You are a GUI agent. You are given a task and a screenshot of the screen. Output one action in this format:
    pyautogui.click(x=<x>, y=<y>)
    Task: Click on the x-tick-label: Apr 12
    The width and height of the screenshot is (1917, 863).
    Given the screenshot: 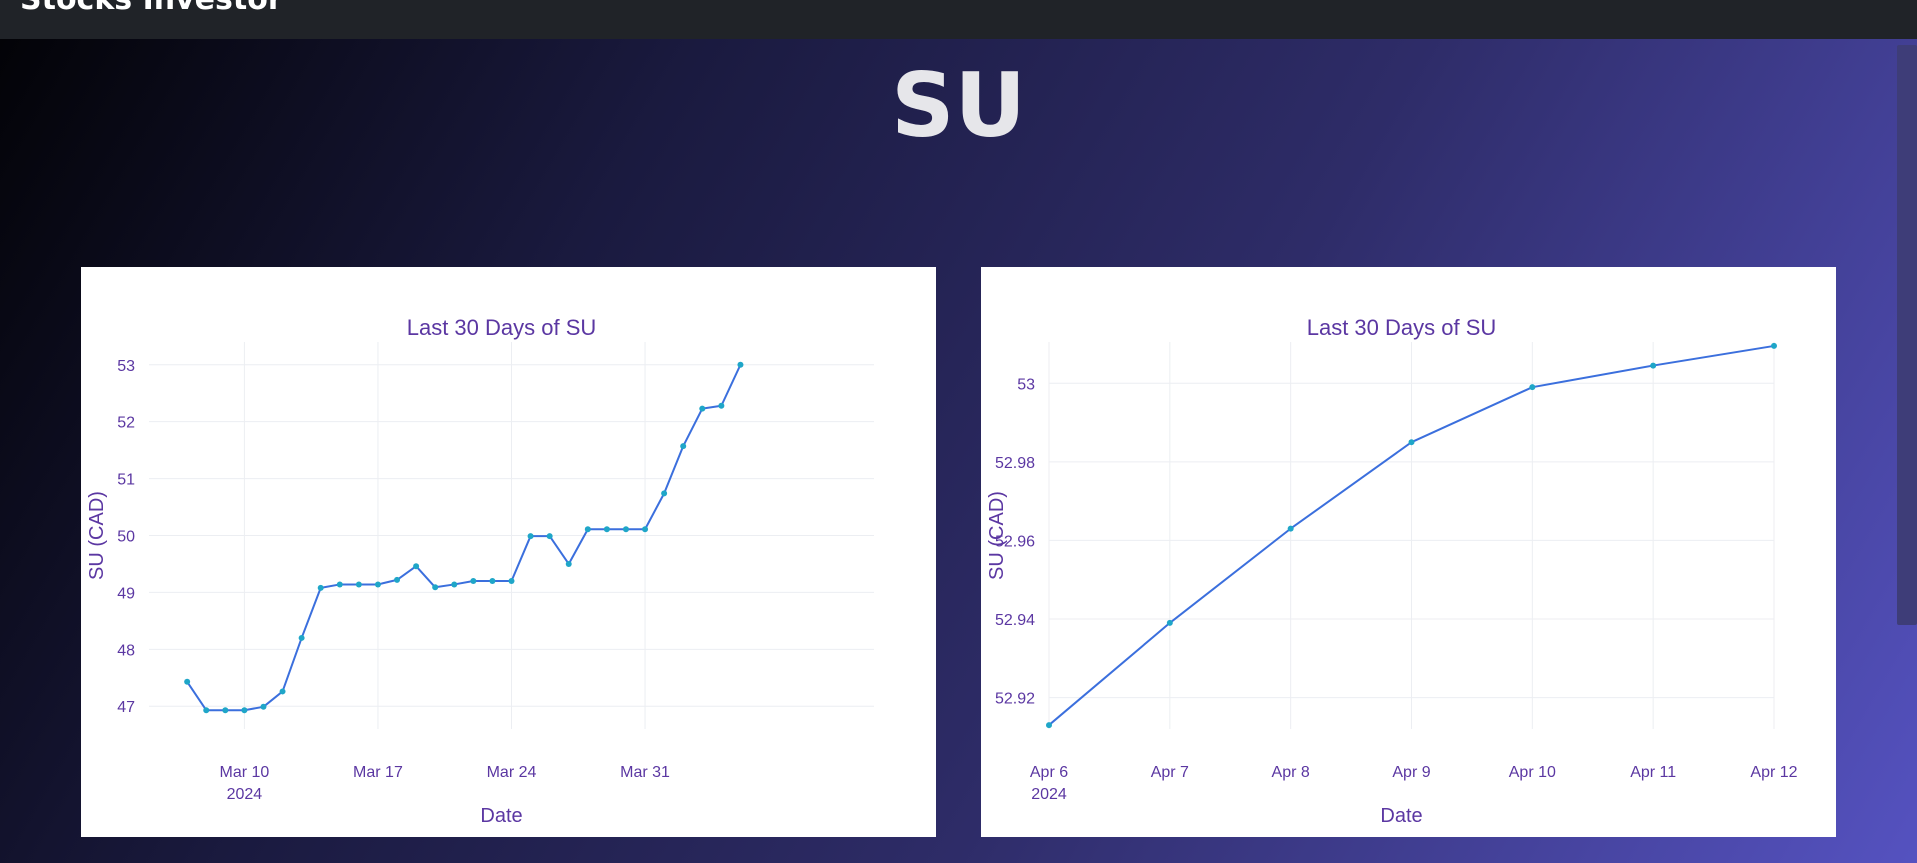 What is the action you would take?
    pyautogui.click(x=1773, y=772)
    